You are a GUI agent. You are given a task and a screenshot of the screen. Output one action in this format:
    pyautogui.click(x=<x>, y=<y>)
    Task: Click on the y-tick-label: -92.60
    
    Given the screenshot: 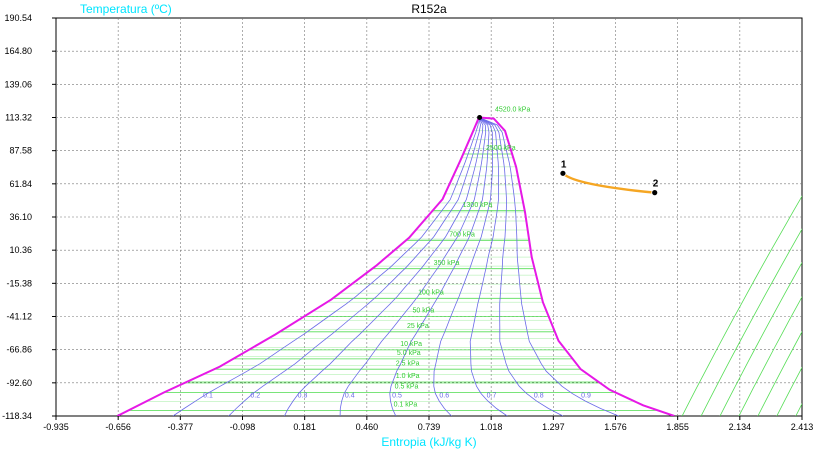 What is the action you would take?
    pyautogui.click(x=19, y=383)
    